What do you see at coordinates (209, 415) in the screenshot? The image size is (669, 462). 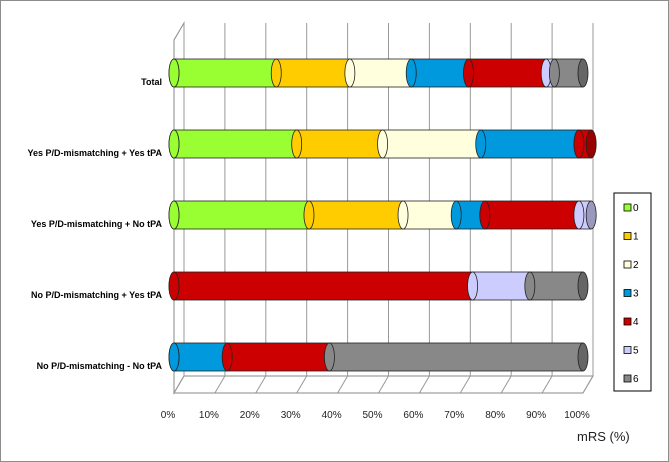 I see `x-tick-label: 10%` at bounding box center [209, 415].